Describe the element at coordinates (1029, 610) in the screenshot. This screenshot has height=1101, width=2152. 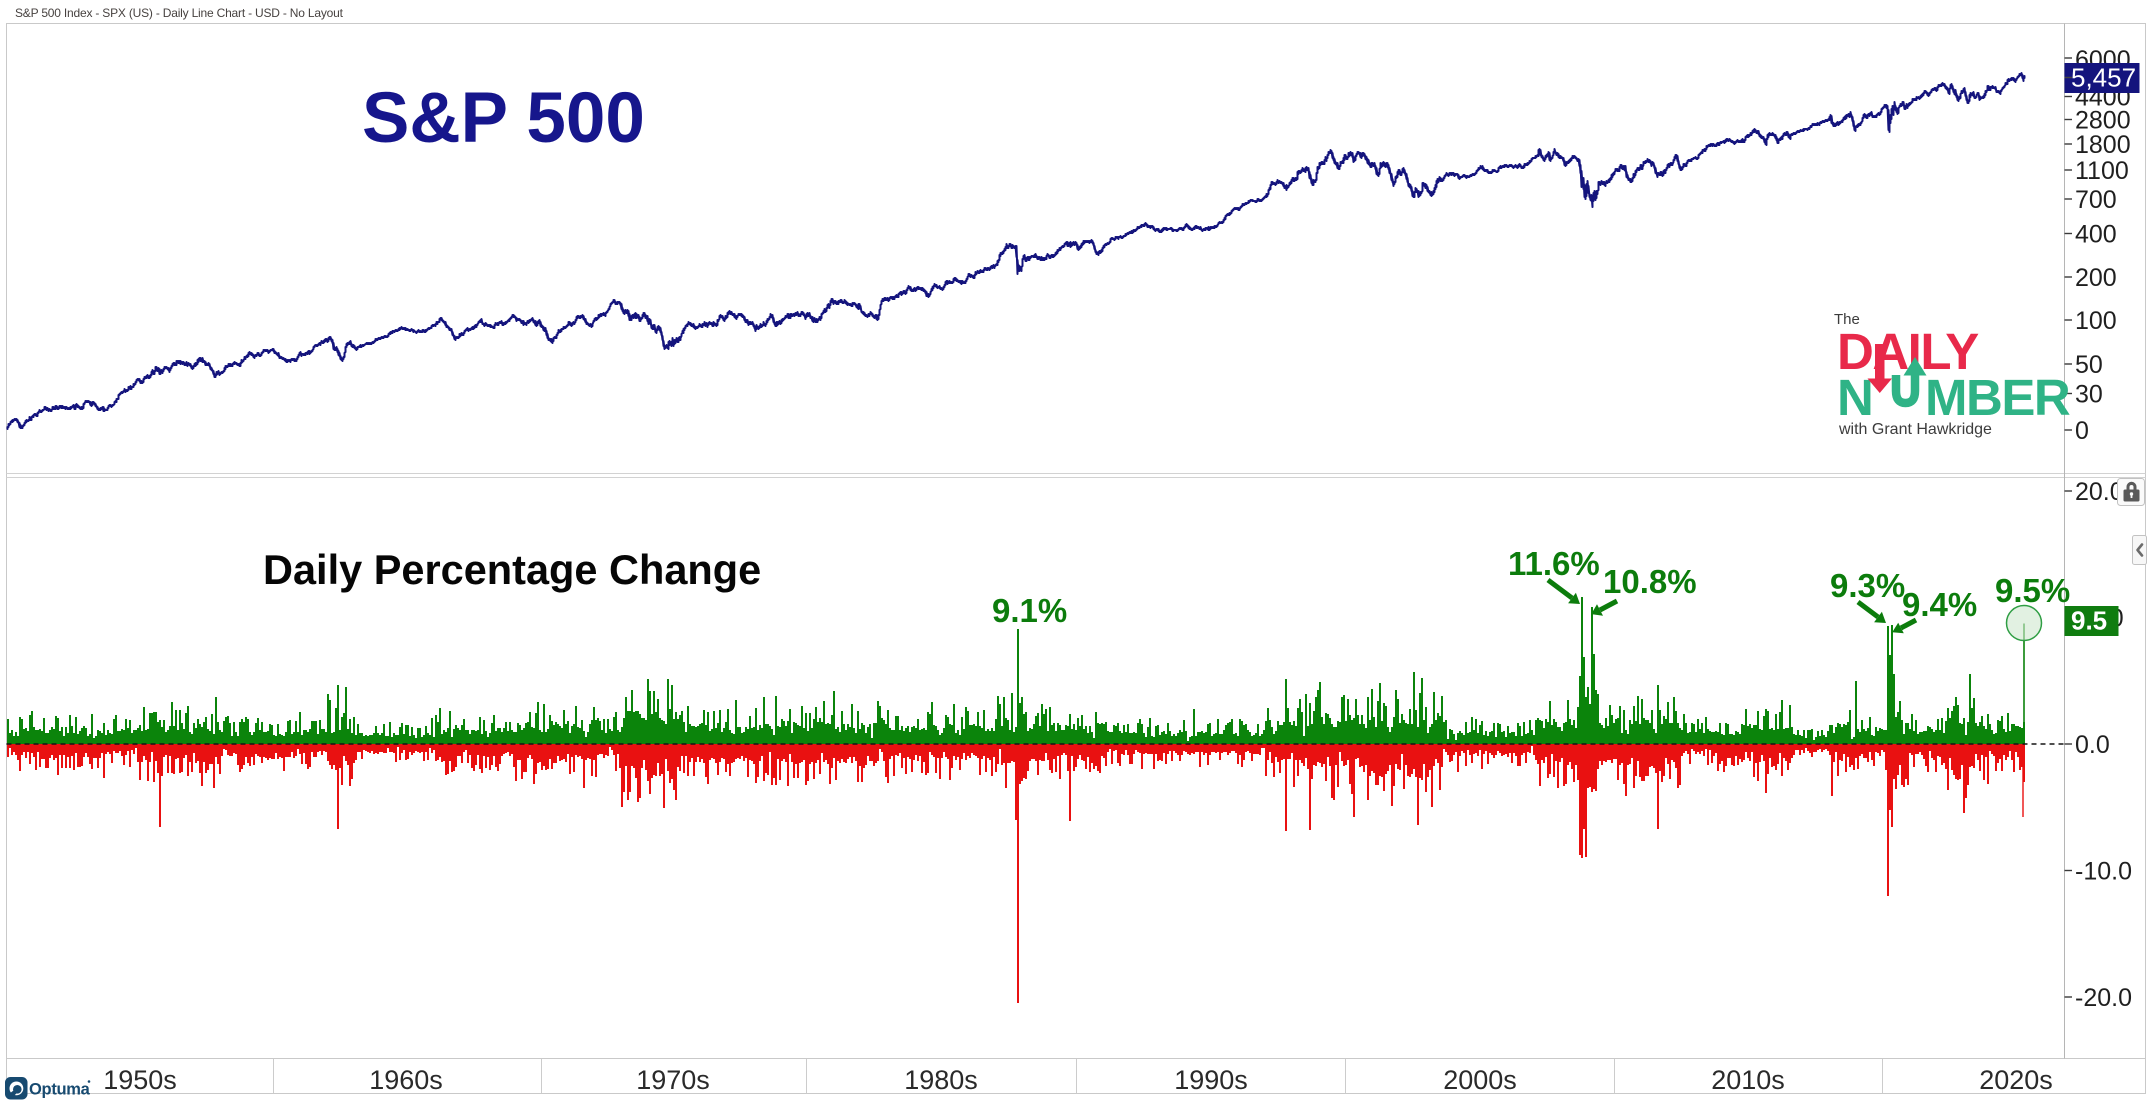
I see `svg-text: 9.1%` at that location.